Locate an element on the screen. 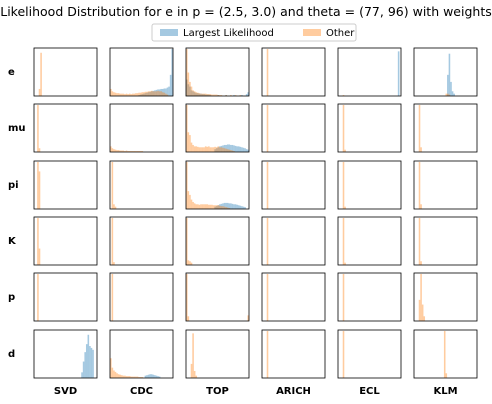 The width and height of the screenshot is (492, 404). subplot-pi-top is located at coordinates (217, 185).